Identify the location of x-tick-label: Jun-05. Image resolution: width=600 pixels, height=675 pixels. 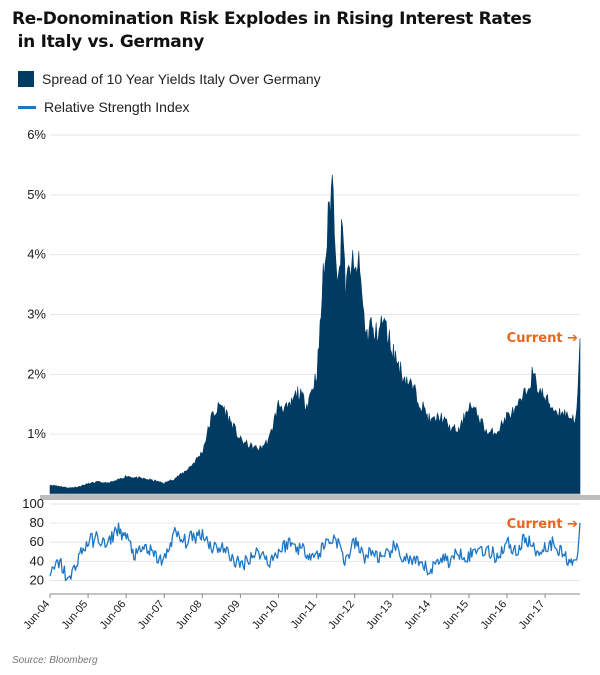
(75, 614).